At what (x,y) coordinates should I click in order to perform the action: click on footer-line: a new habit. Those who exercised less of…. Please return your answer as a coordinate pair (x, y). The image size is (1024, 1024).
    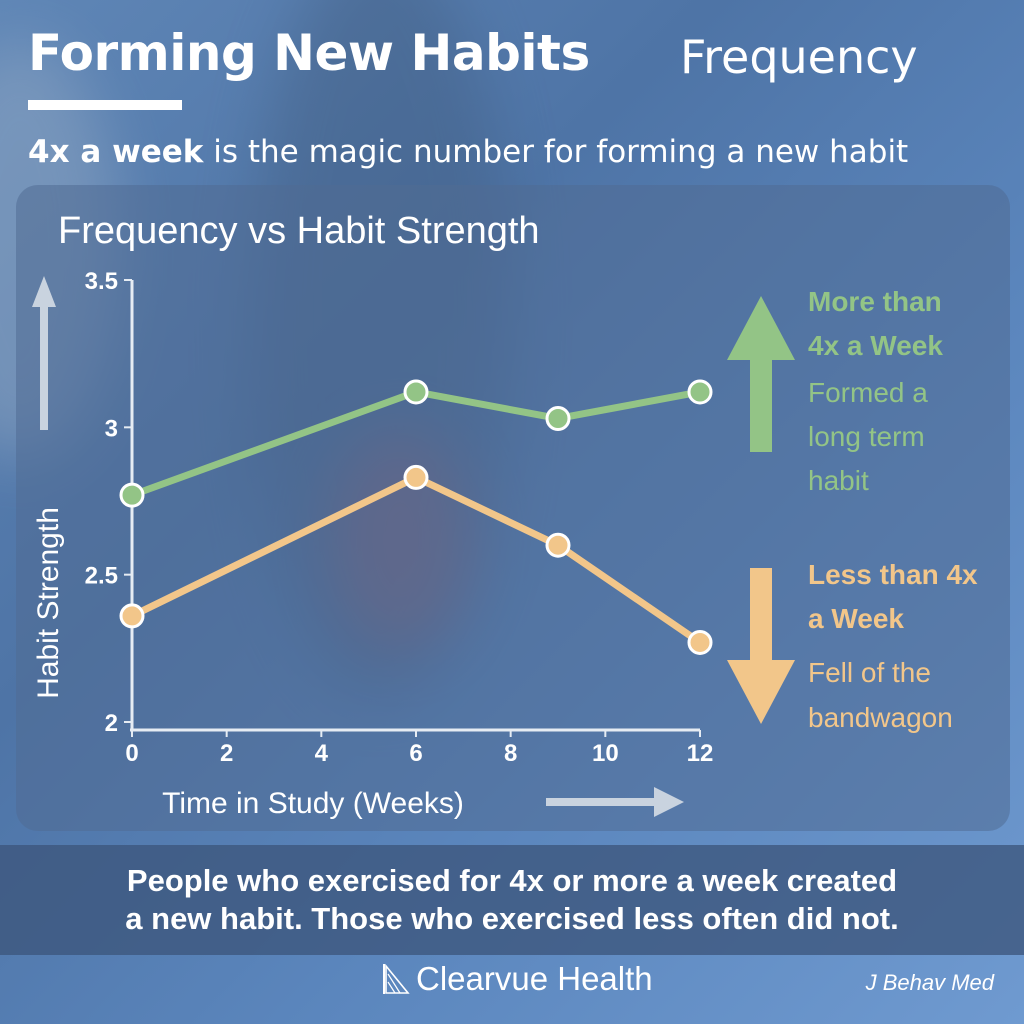
    Looking at the image, I should click on (512, 918).